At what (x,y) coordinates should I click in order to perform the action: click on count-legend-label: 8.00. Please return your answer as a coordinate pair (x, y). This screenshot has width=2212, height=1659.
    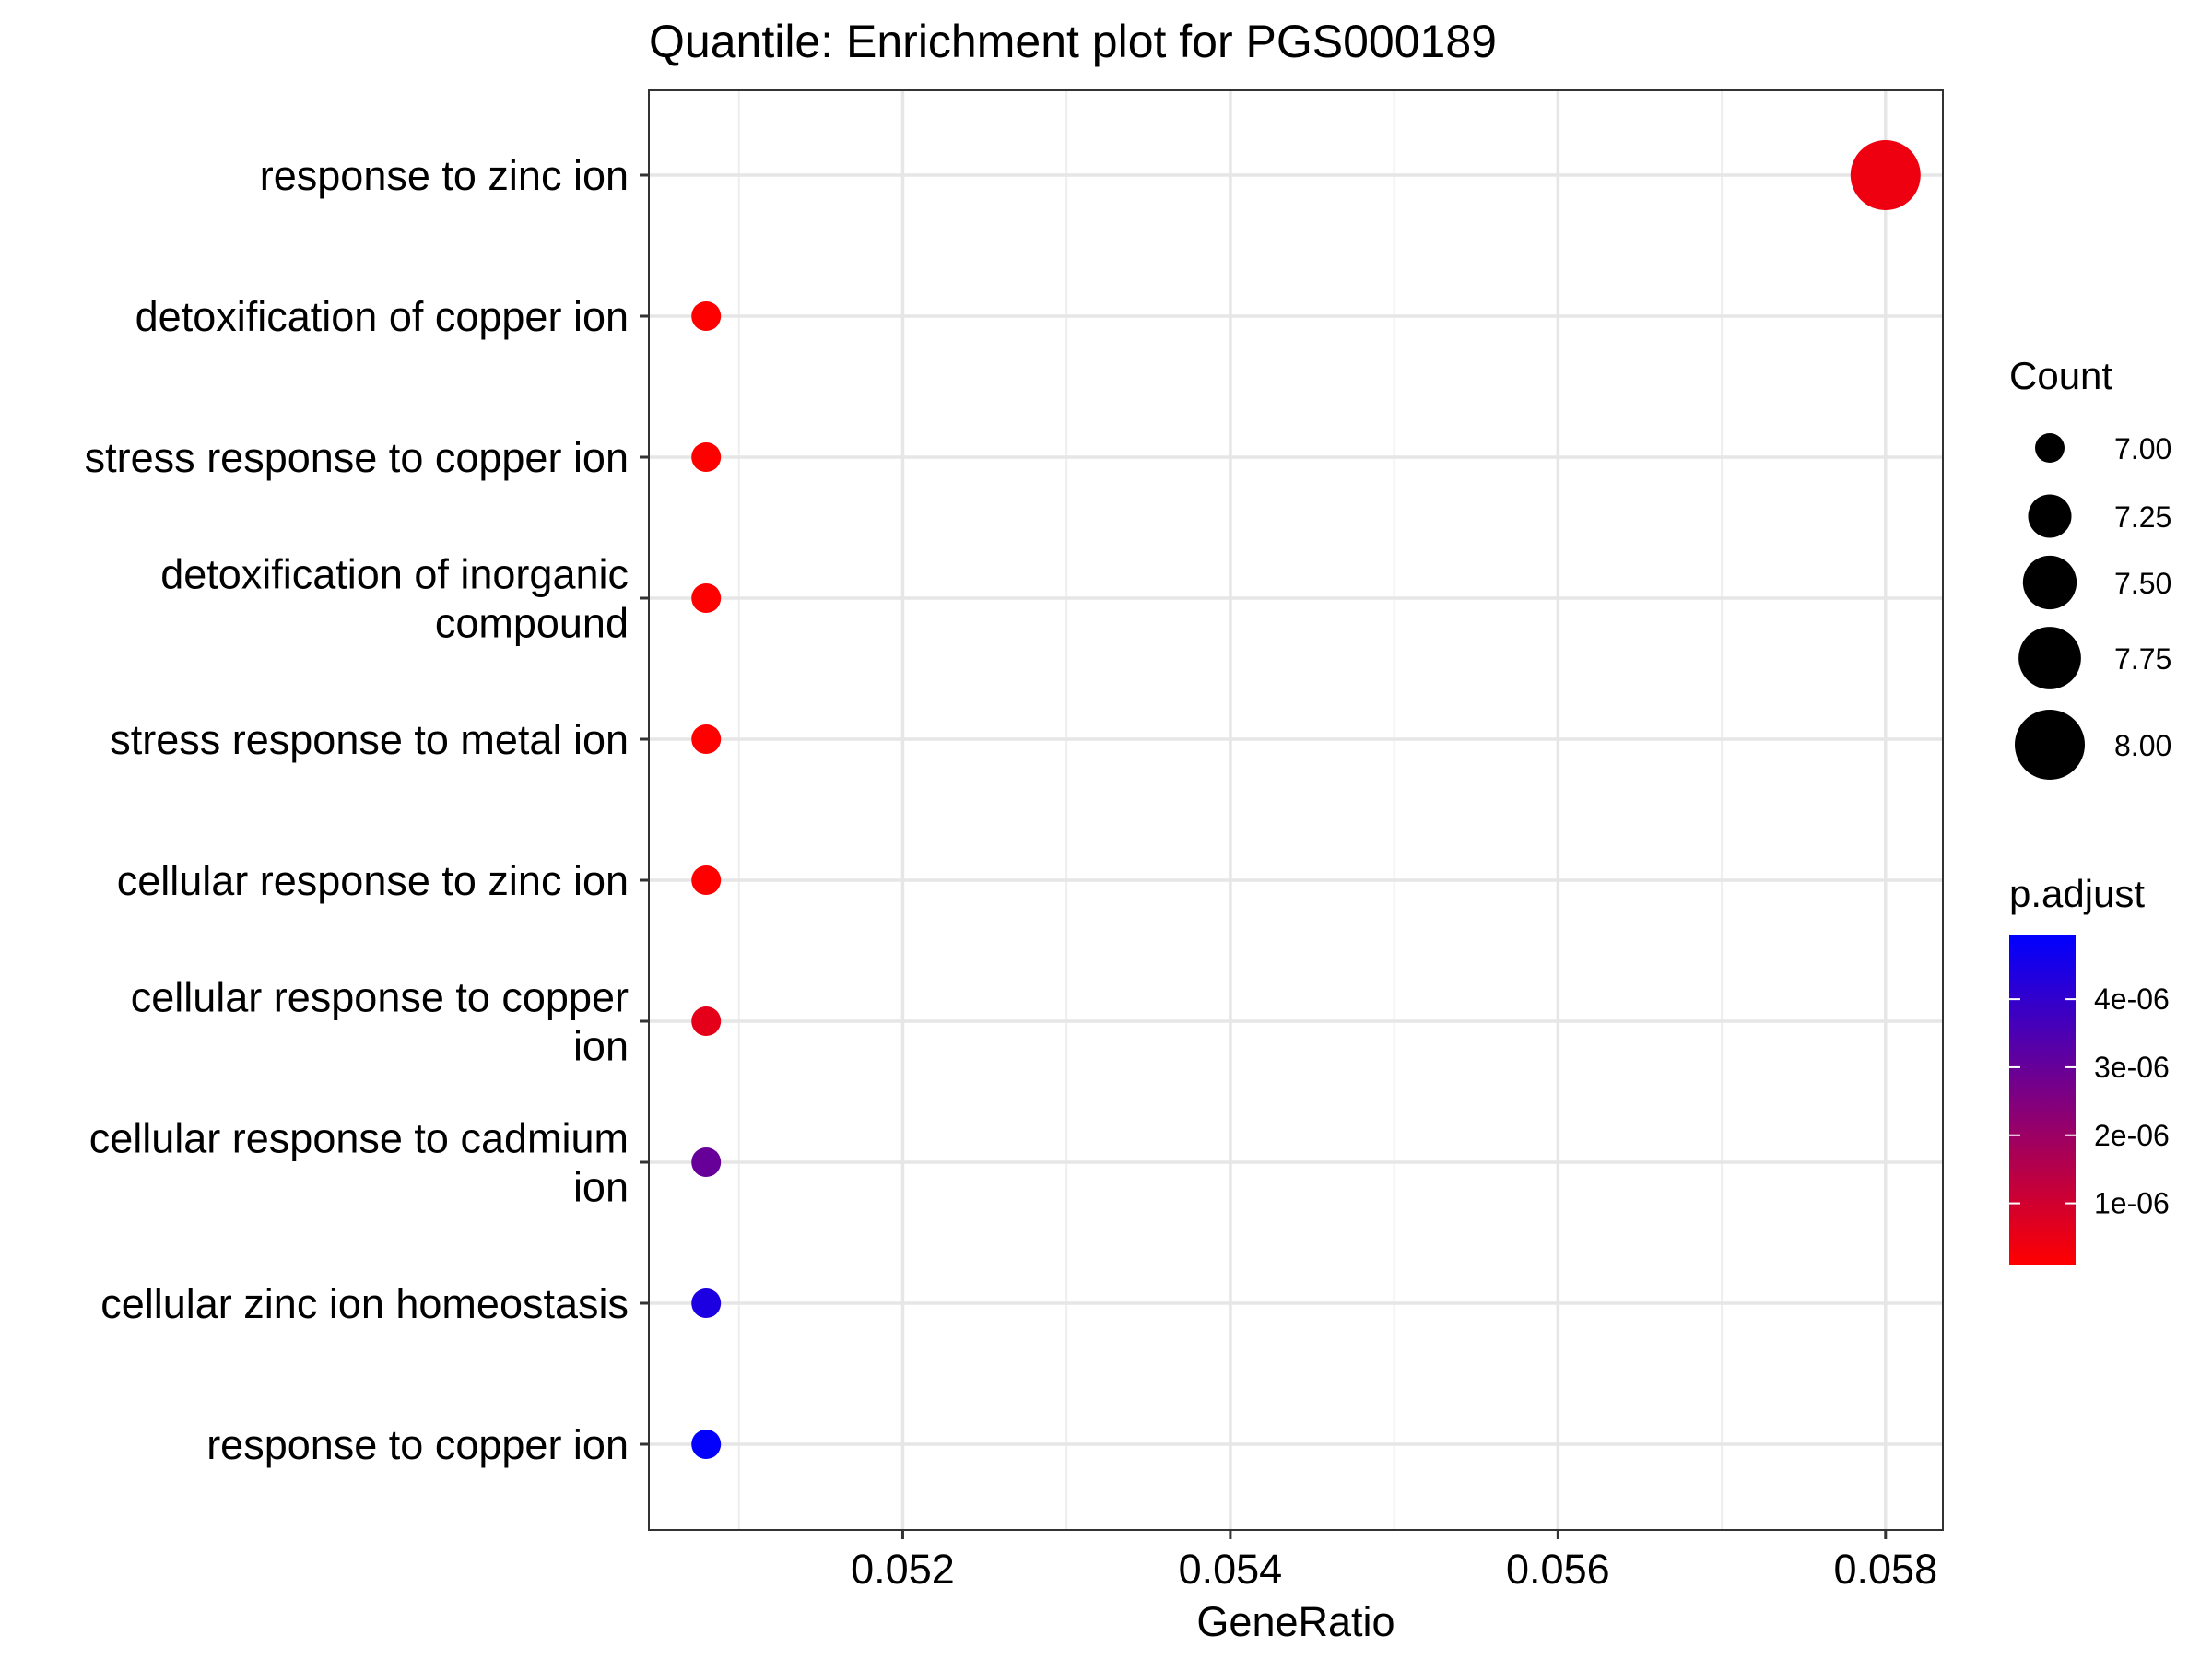
    Looking at the image, I should click on (2142, 745).